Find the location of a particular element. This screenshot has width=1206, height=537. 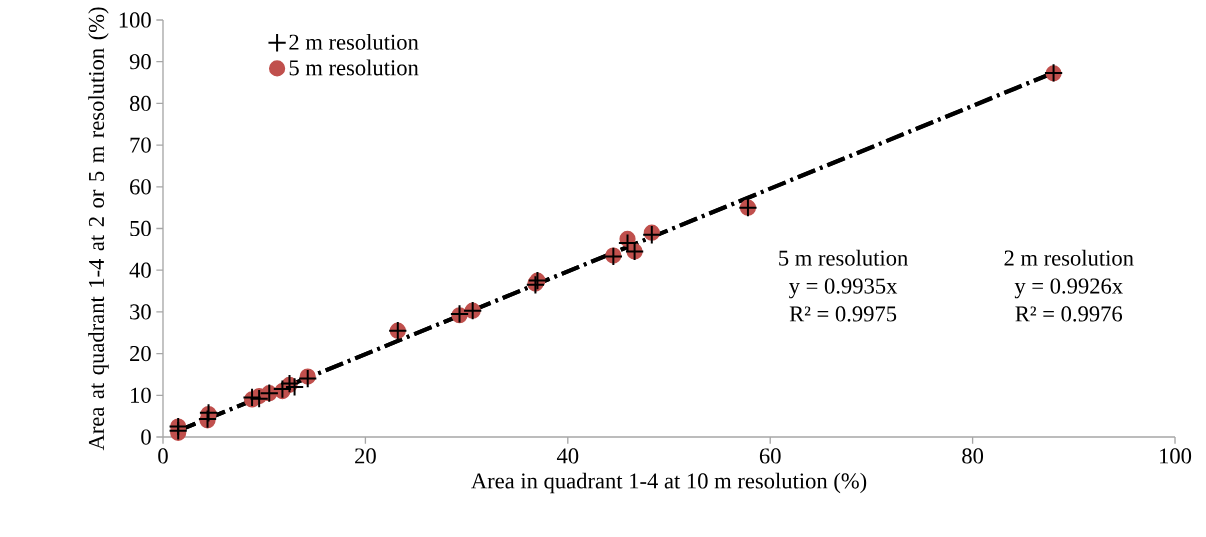

y-tick-label: 20 is located at coordinates (140, 353).